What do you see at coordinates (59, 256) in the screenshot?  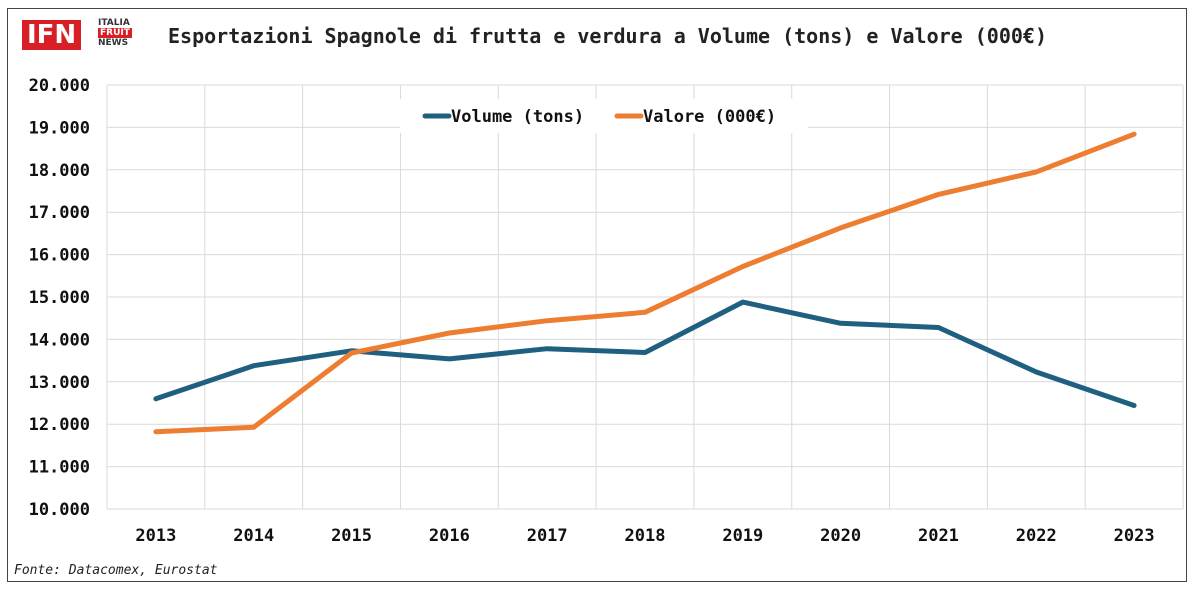 I see `y-tick-label: 16.000` at bounding box center [59, 256].